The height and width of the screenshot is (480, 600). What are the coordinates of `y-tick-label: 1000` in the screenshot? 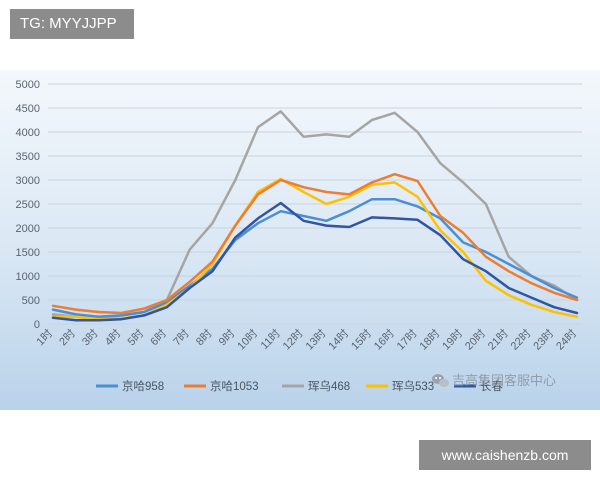 It's located at (28, 277).